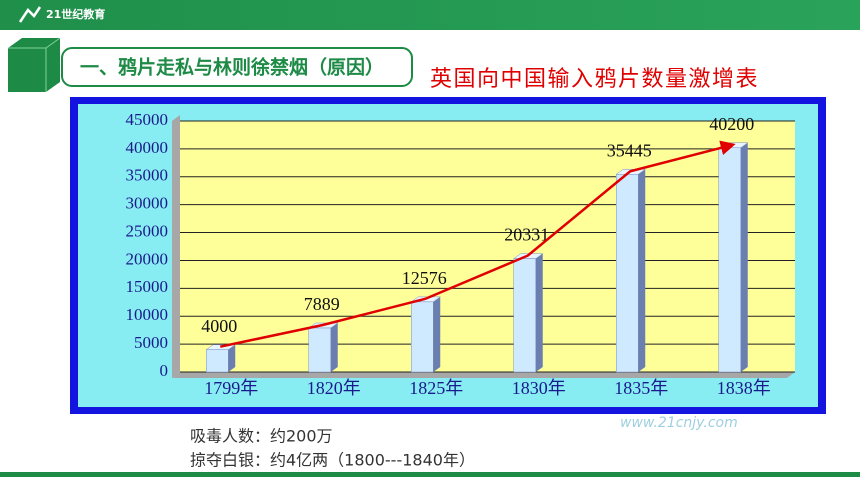  What do you see at coordinates (164, 370) in the screenshot?
I see `y-tick-label: 0` at bounding box center [164, 370].